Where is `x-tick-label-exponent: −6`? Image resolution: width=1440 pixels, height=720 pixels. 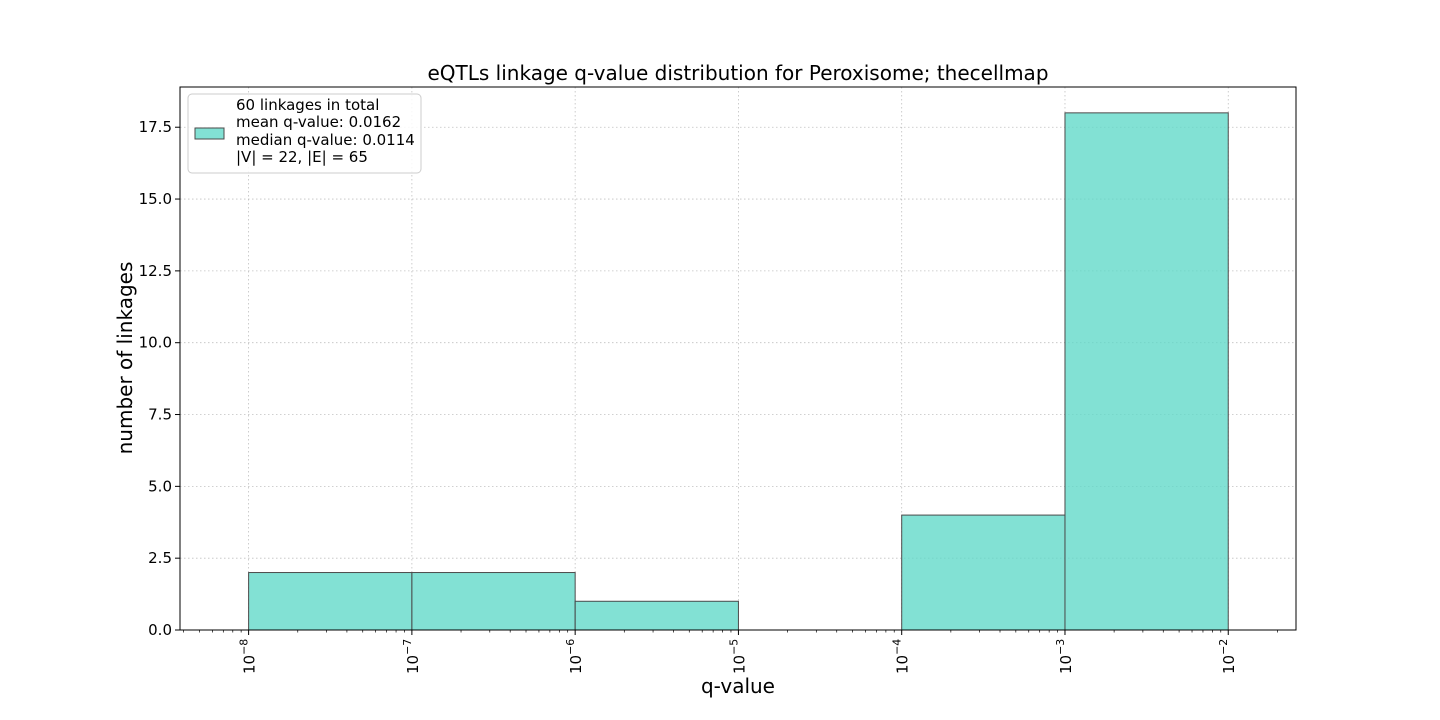
x-tick-label-exponent: −6 is located at coordinates (570, 647).